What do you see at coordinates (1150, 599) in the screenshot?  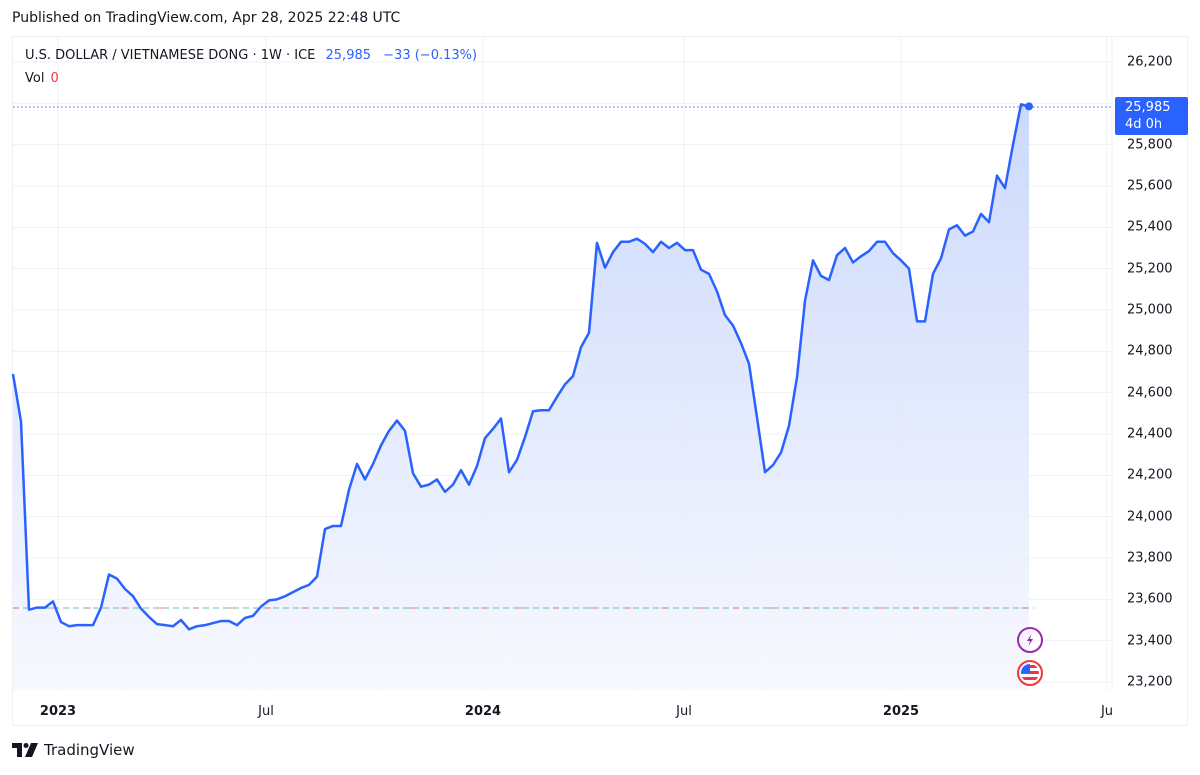 I see `price-axis-label: 23,600` at bounding box center [1150, 599].